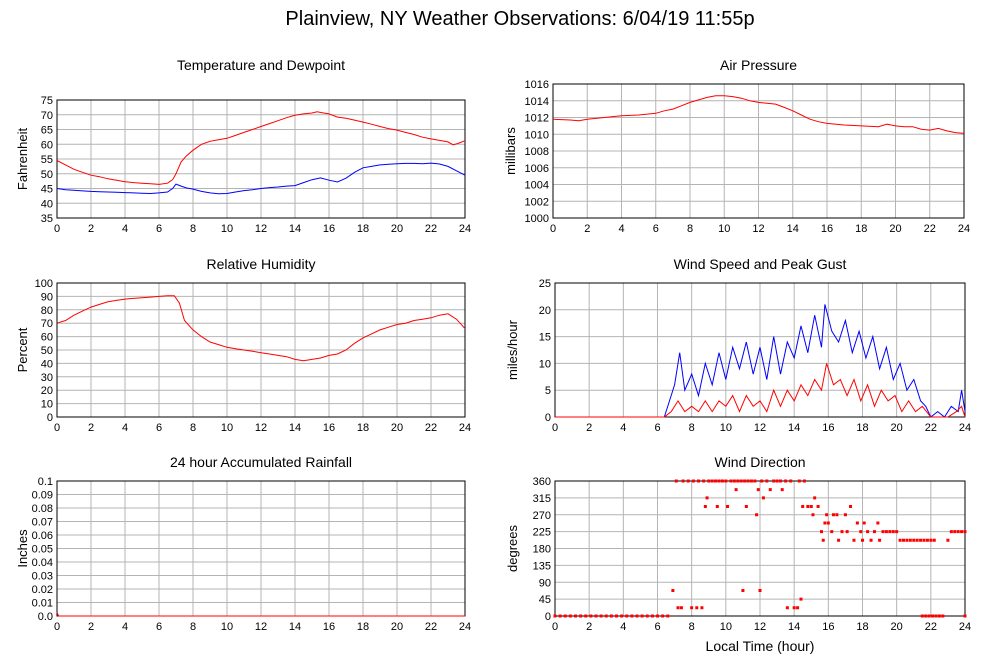 The height and width of the screenshot is (660, 1000). Describe the element at coordinates (545, 338) in the screenshot. I see `y-tick-label: 15` at that location.